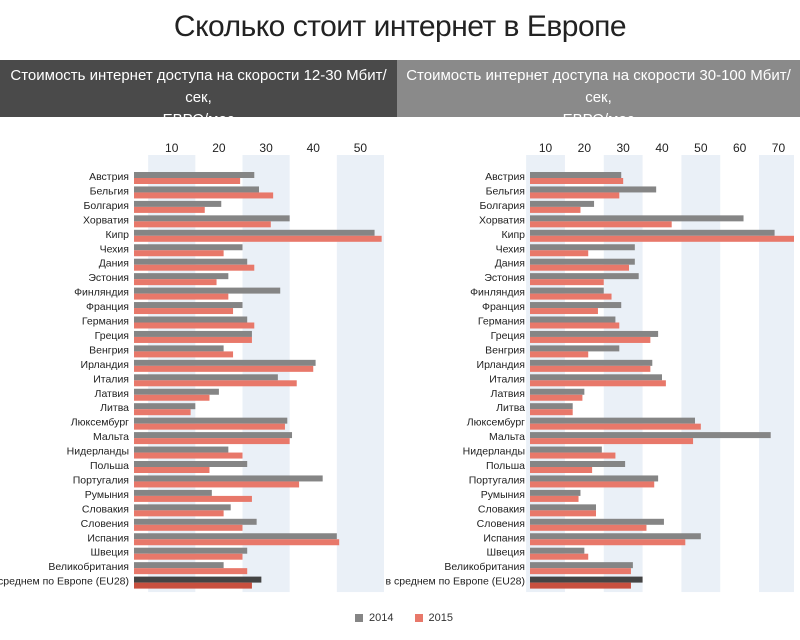 The width and height of the screenshot is (800, 640). I want to click on right-category-label: Финляндия, so click(497, 293).